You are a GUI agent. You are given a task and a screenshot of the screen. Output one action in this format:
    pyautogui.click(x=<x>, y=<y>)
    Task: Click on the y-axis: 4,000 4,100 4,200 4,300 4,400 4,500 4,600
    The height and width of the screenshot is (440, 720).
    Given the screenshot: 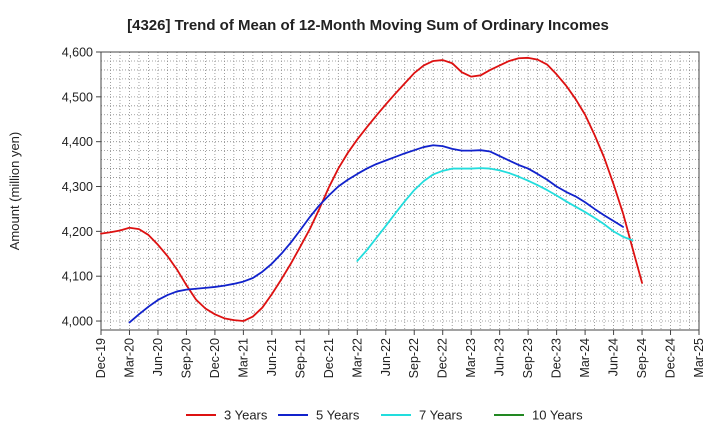 What is the action you would take?
    pyautogui.click(x=81, y=187)
    